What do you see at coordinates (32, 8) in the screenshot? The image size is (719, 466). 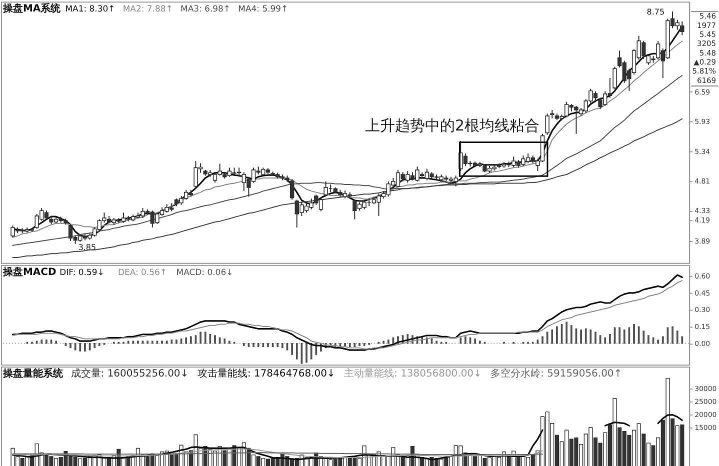 I see `chart-title: 操盘MA系统` at bounding box center [32, 8].